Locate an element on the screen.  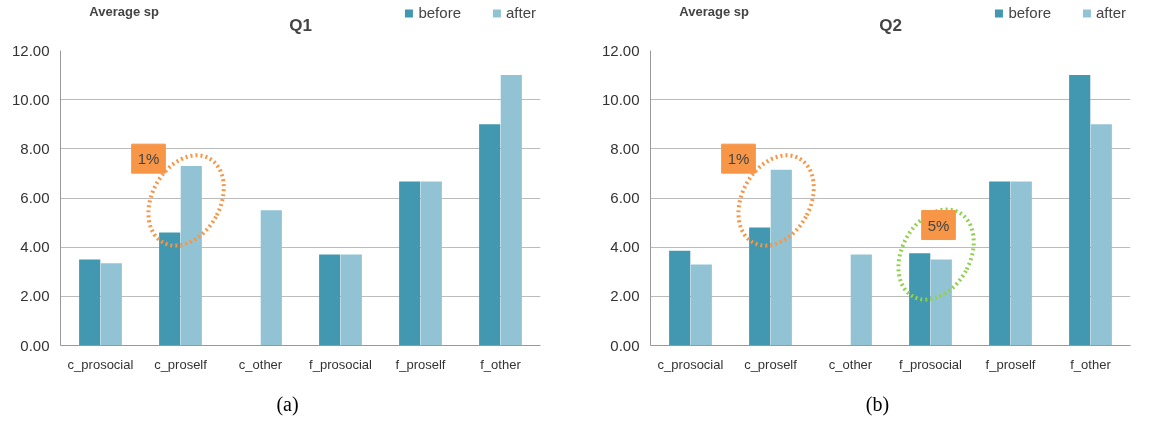
chart-title: Q2 is located at coordinates (890, 25).